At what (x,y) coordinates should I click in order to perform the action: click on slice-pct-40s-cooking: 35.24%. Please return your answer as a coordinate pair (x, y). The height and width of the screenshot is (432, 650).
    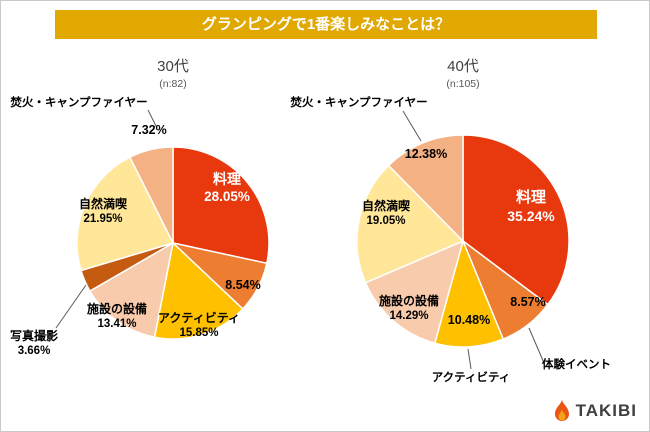
    Looking at the image, I should click on (531, 215).